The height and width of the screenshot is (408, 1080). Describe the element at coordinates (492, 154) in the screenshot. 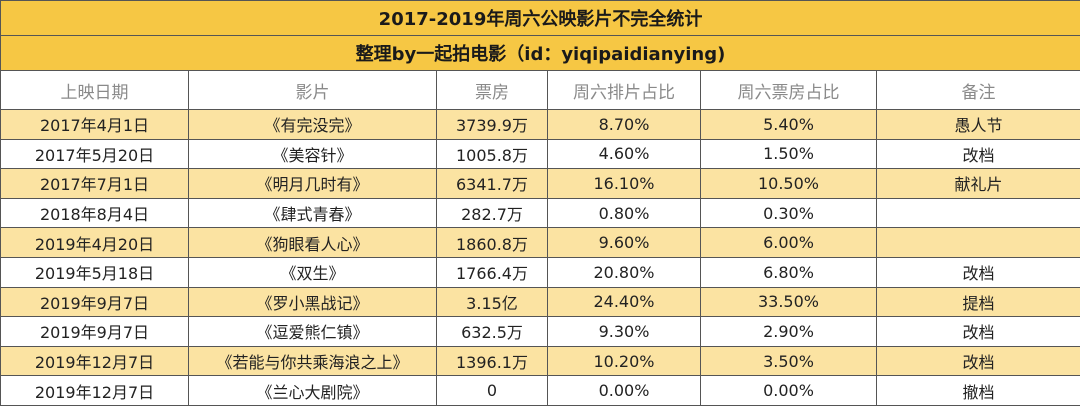

I see `table-cell: 1005.8万` at that location.